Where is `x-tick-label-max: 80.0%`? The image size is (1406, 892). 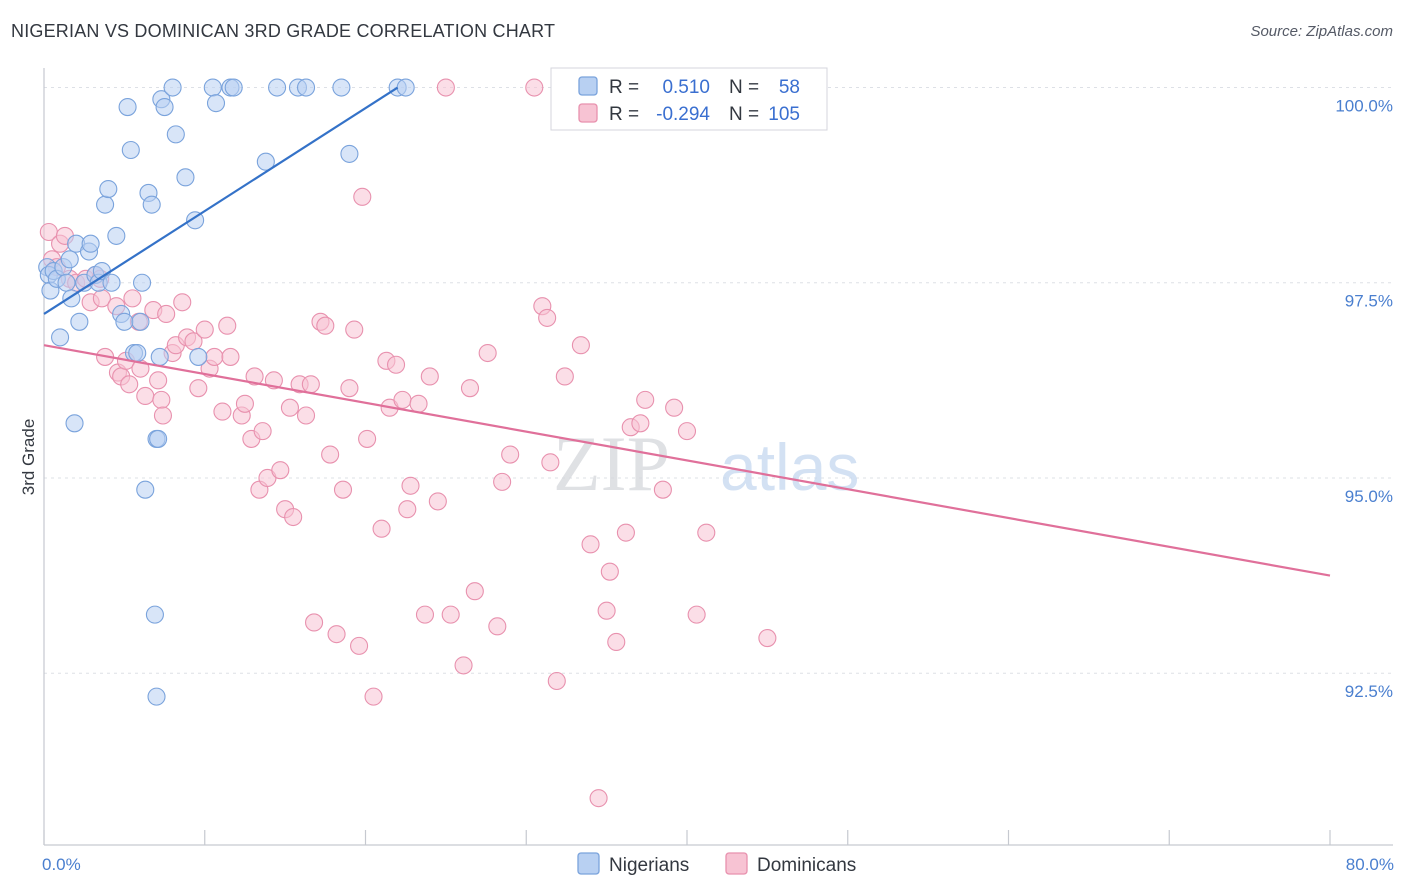
x-tick-label-max: 80.0% is located at coordinates (1370, 864).